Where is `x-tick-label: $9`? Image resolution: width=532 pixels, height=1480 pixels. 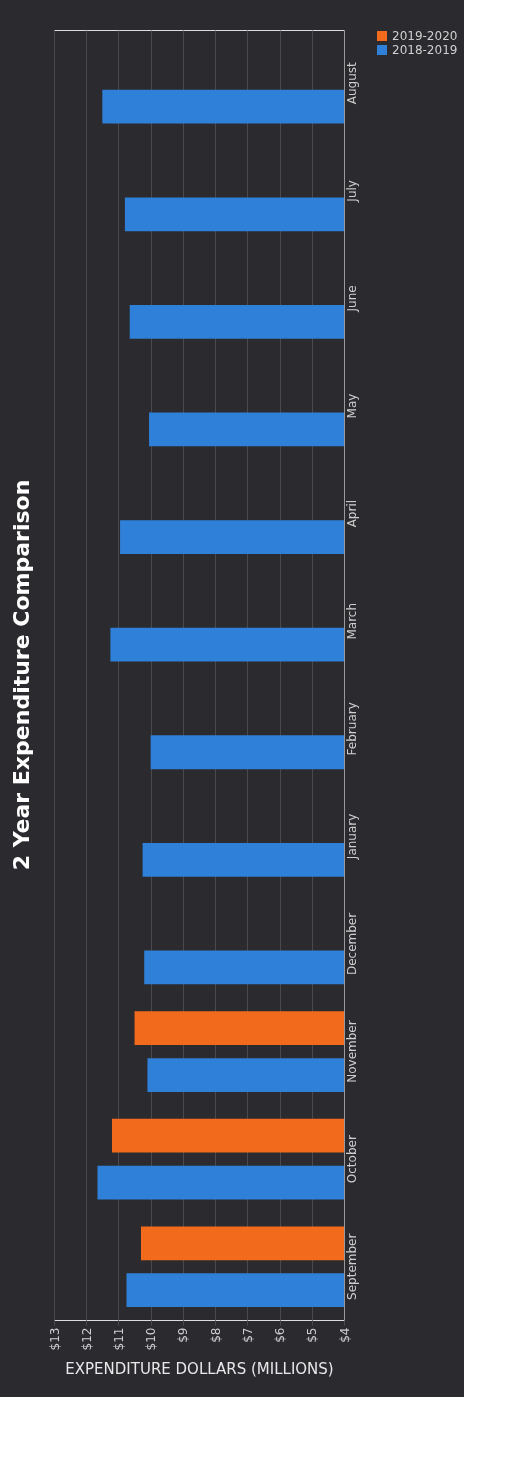
x-tick-label: $9 is located at coordinates (183, 1335).